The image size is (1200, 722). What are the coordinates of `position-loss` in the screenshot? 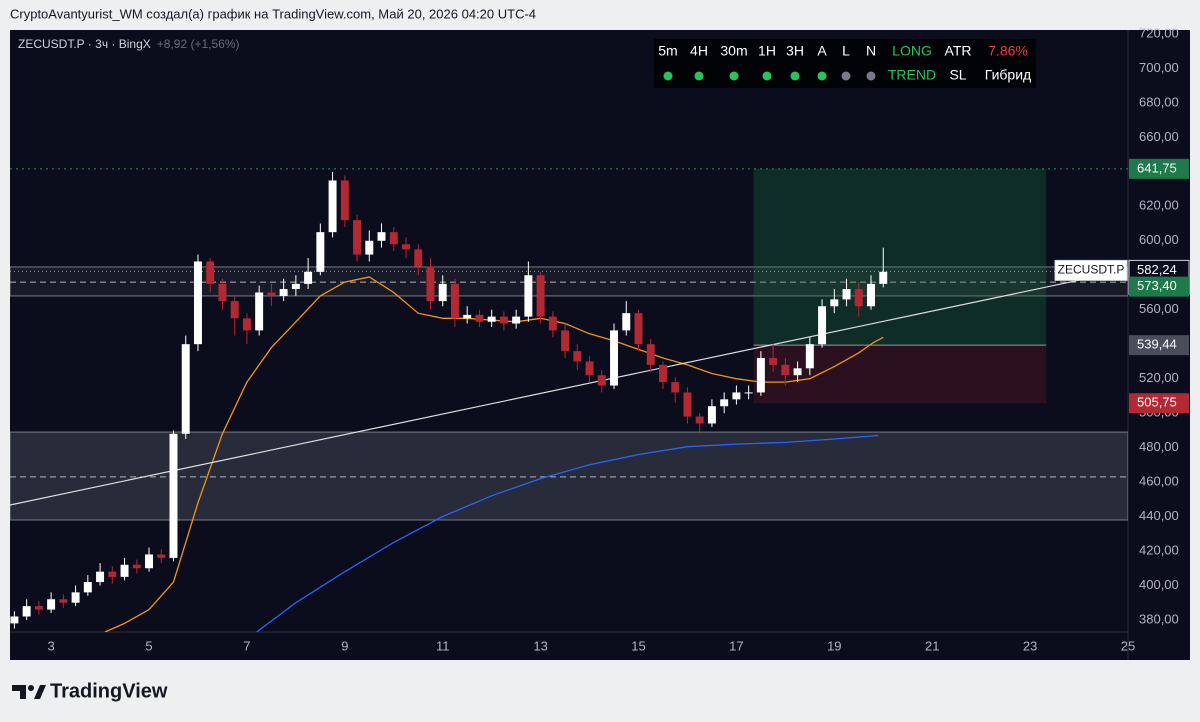 It's located at (900, 374).